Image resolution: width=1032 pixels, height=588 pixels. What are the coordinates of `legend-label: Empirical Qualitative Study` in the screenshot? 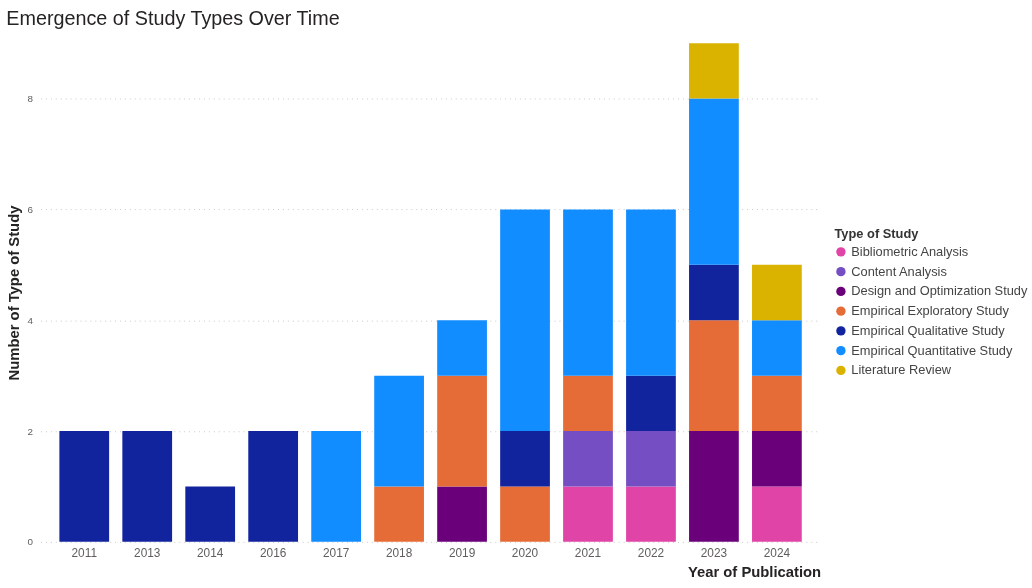 It's located at (928, 330).